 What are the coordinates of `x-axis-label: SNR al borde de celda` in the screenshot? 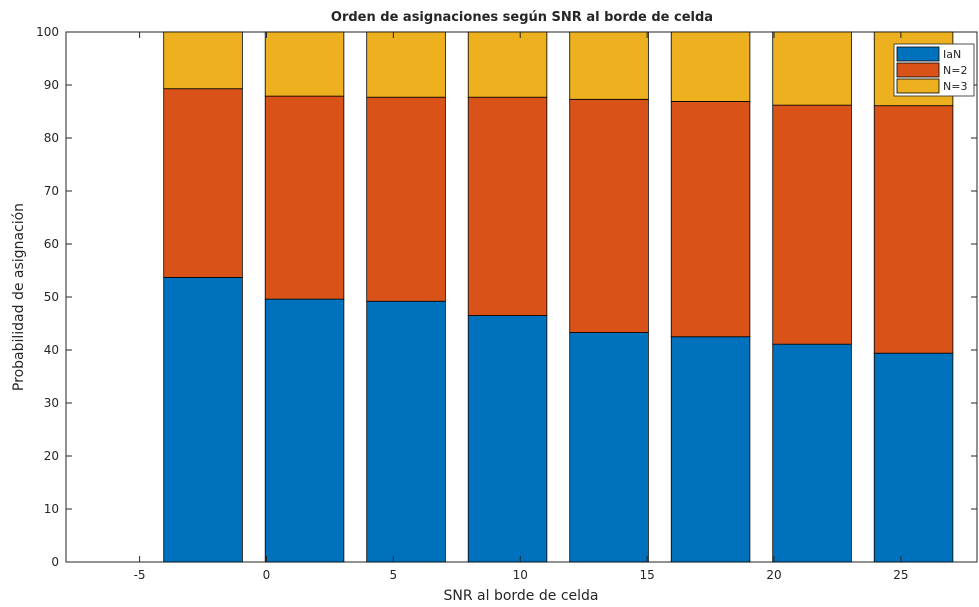 It's located at (521, 596).